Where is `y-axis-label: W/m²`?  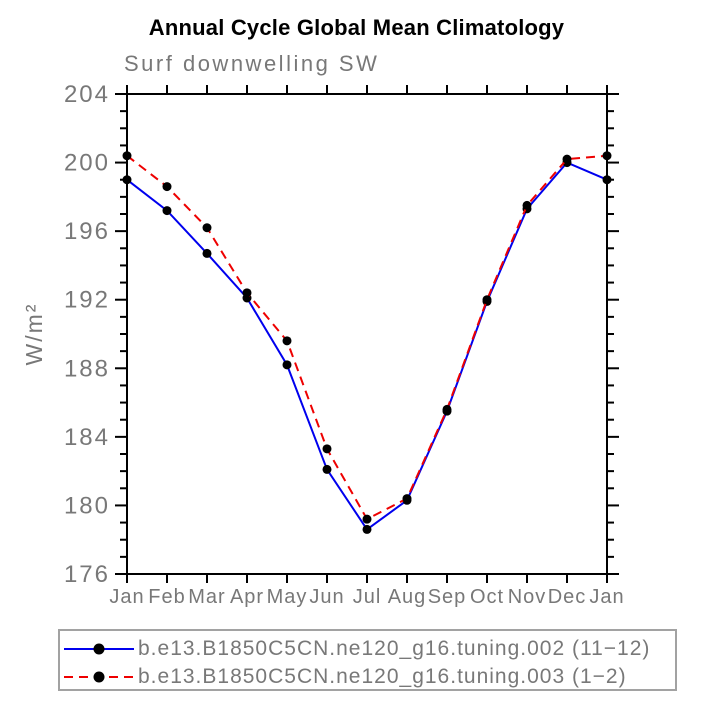
y-axis-label: W/m² is located at coordinates (34, 334).